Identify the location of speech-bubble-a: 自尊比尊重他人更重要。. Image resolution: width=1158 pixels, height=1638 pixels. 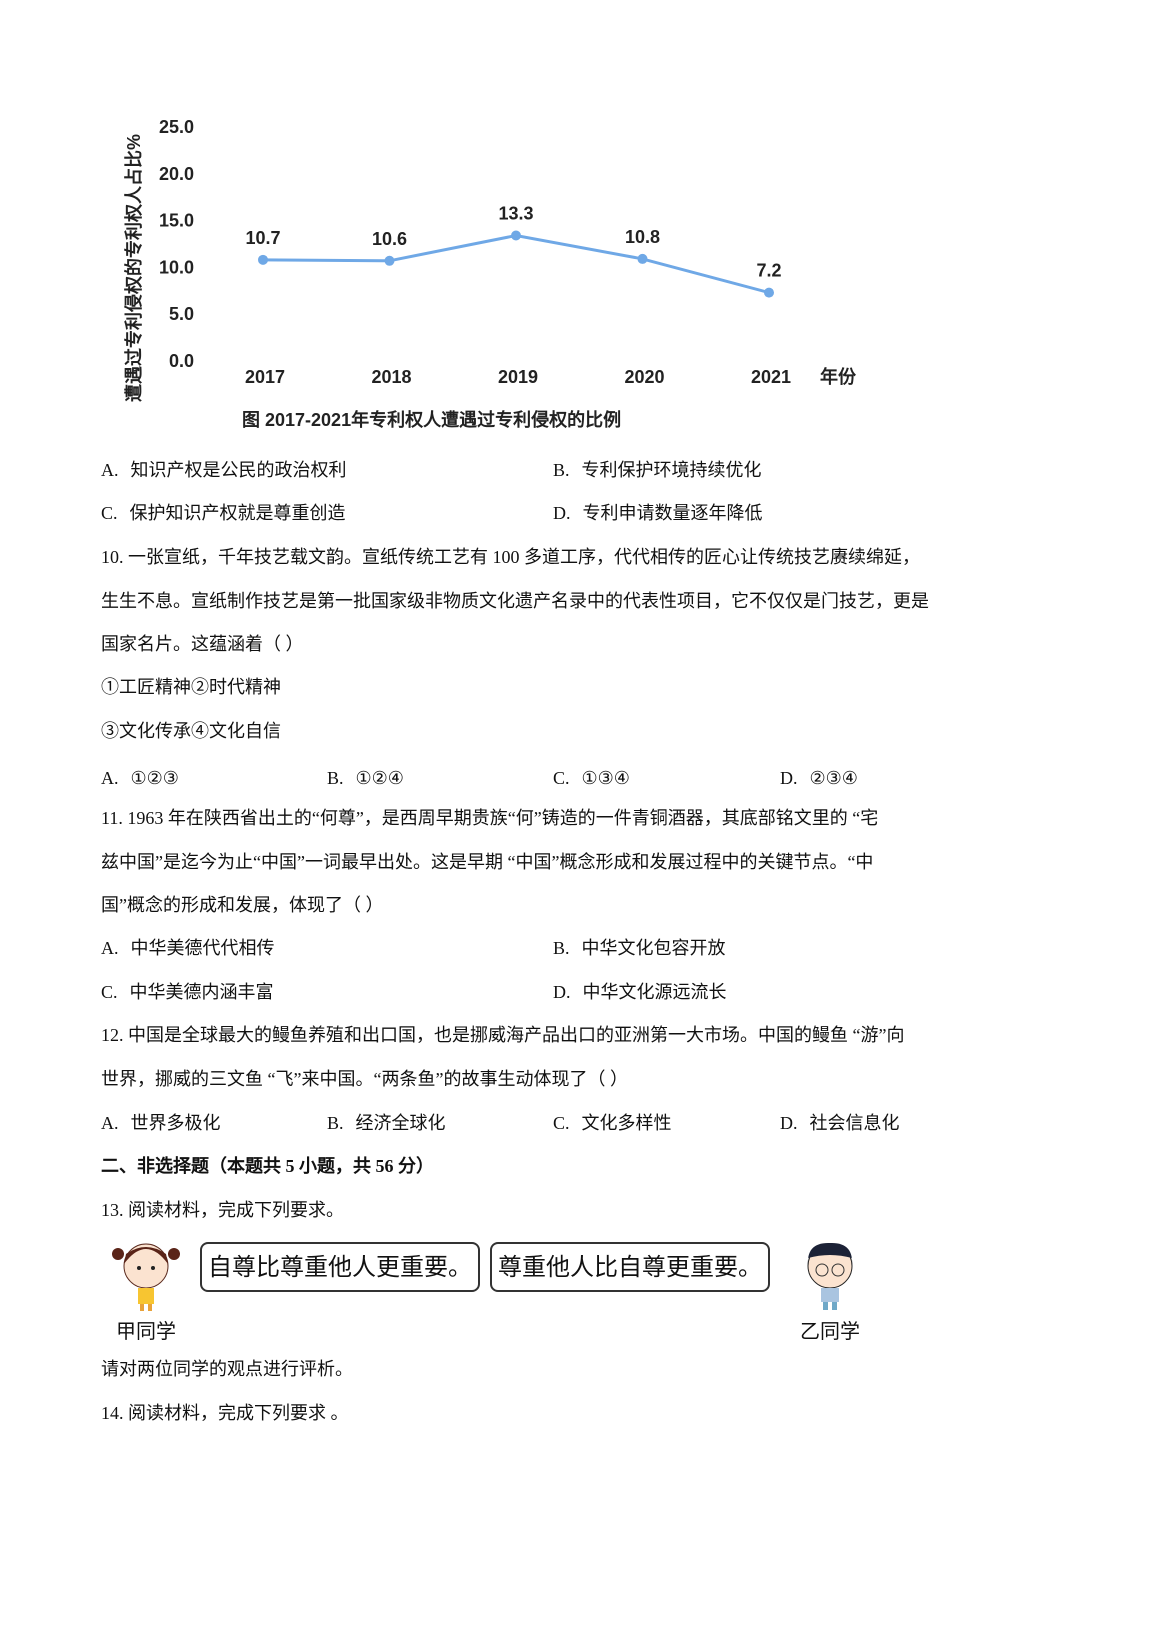
(340, 1267).